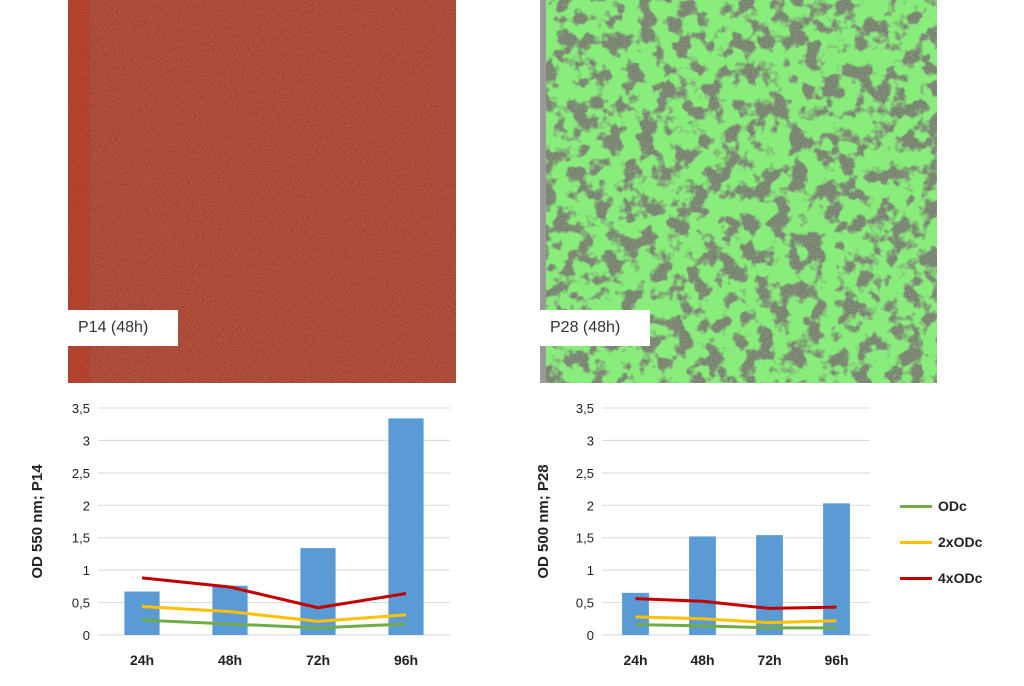  Describe the element at coordinates (590, 505) in the screenshot. I see `p28-ytick-label: 2` at that location.